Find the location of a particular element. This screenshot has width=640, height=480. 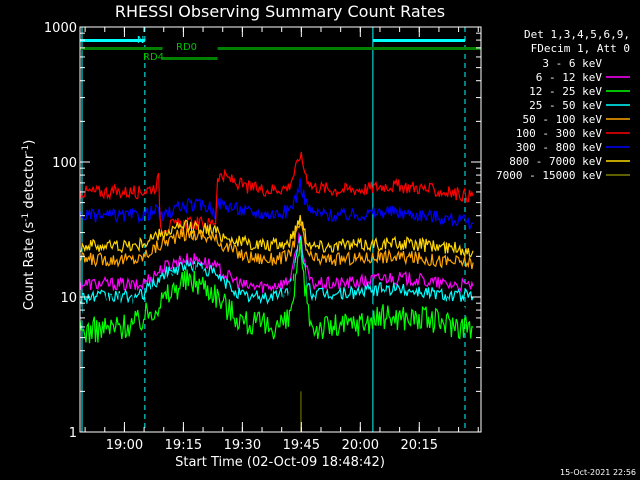

y-axis-title: Count Rate (s-1 detector-1) is located at coordinates (29, 225).